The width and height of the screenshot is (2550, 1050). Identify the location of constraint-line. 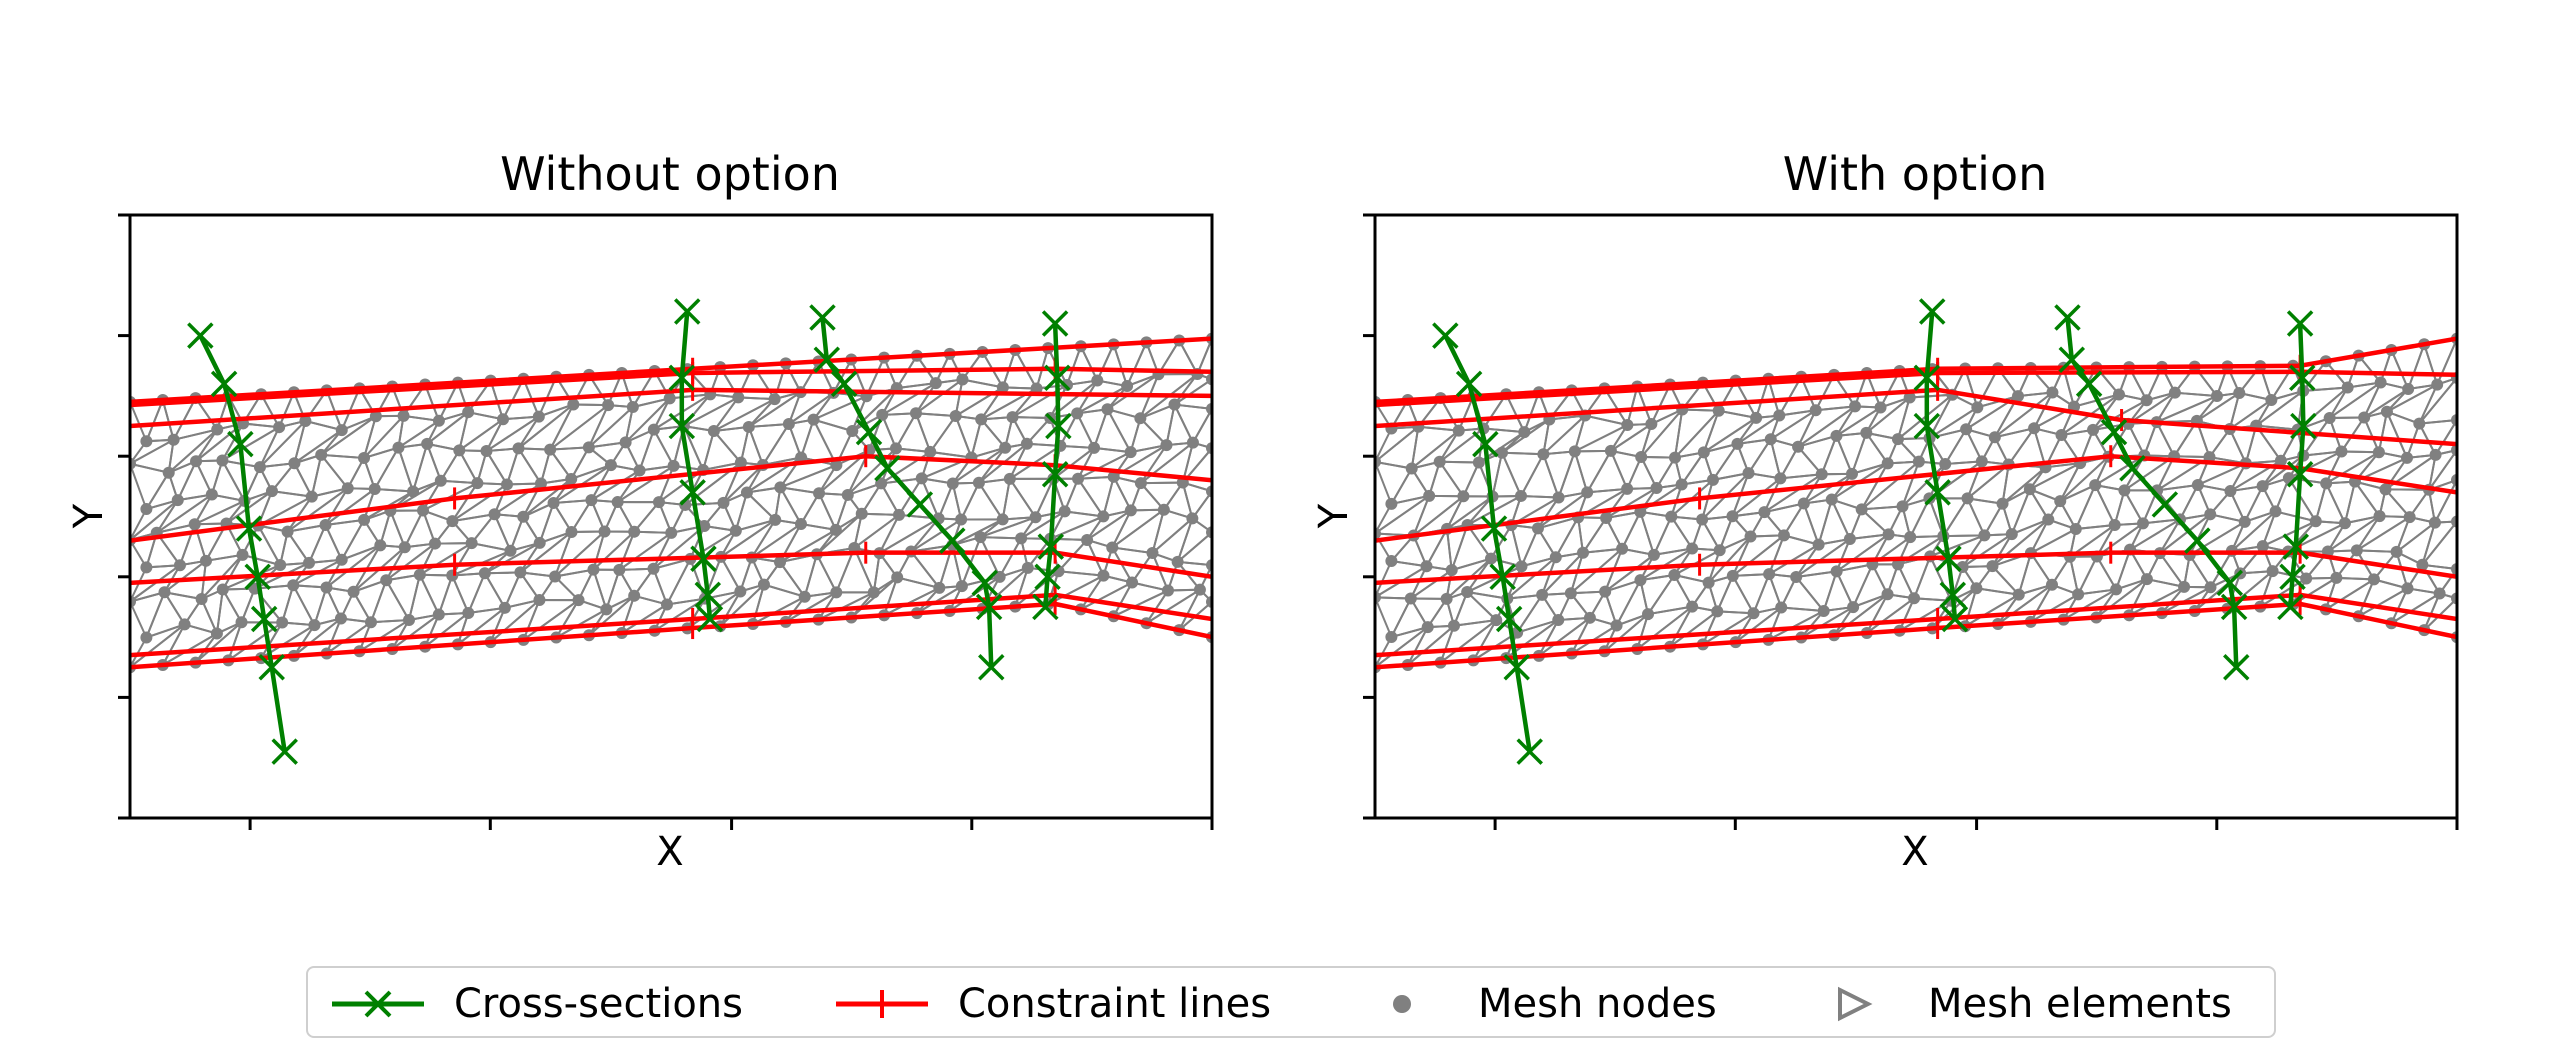
(1916, 417).